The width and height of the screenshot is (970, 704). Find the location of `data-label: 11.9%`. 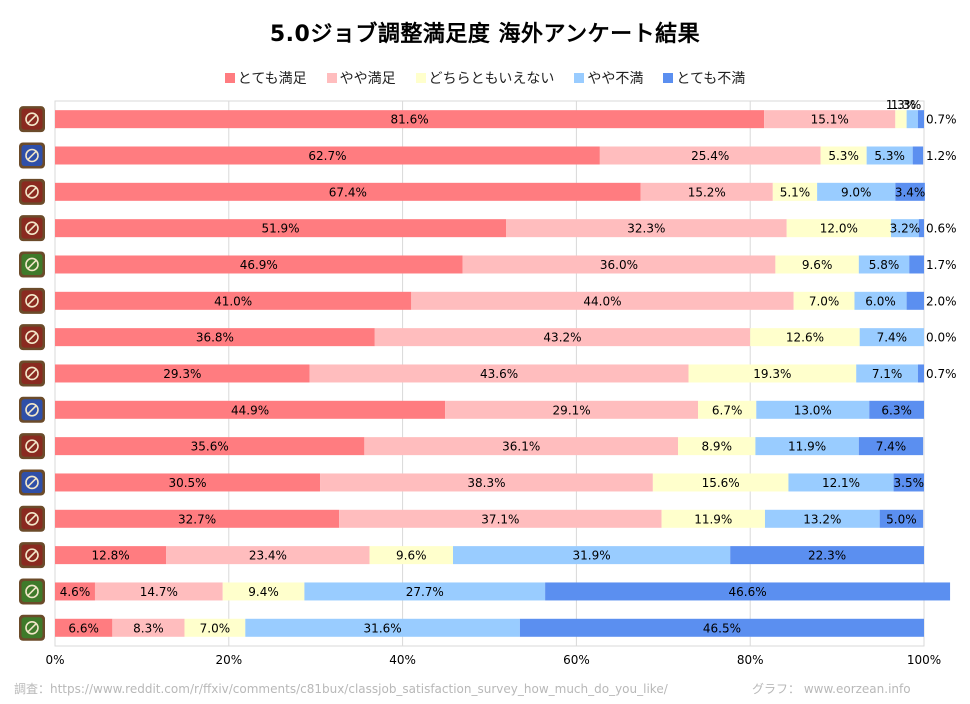

data-label: 11.9% is located at coordinates (807, 447).